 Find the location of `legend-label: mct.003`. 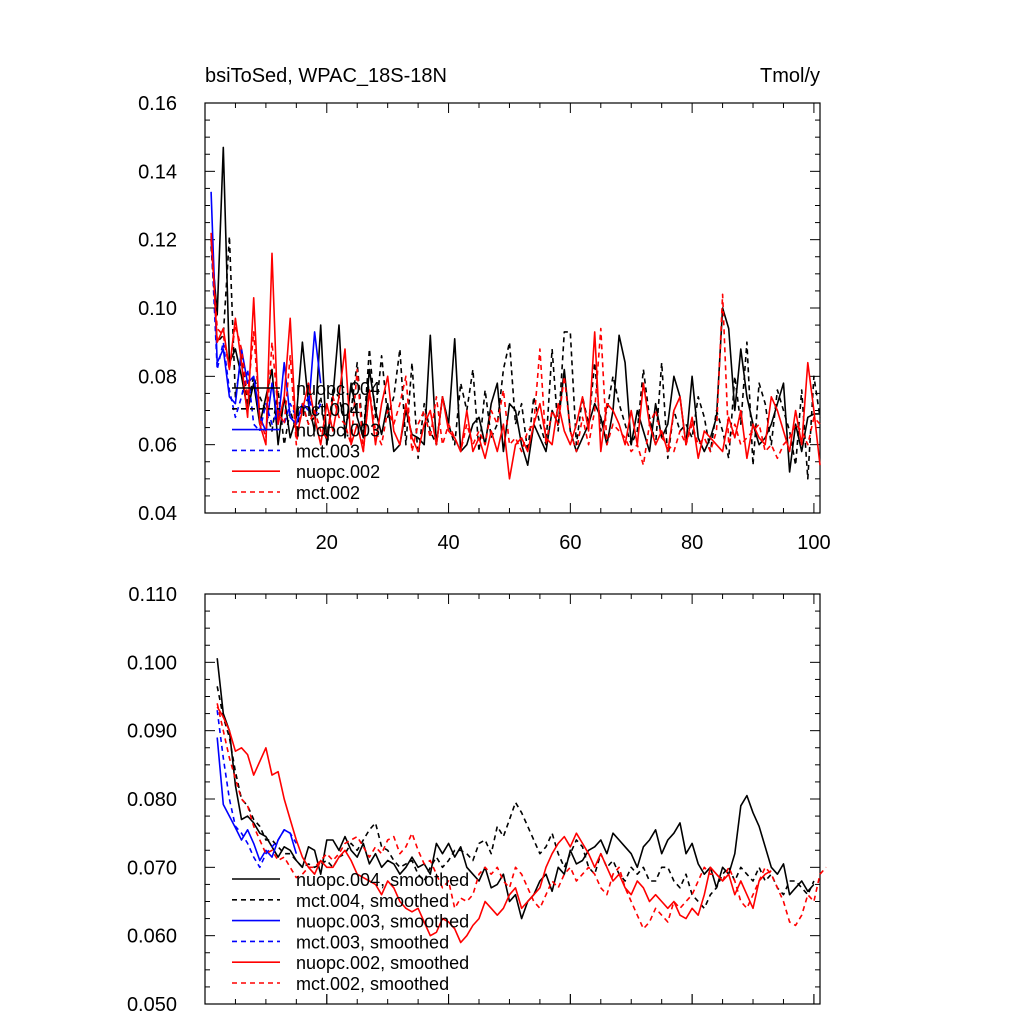

legend-label: mct.003 is located at coordinates (328, 451).